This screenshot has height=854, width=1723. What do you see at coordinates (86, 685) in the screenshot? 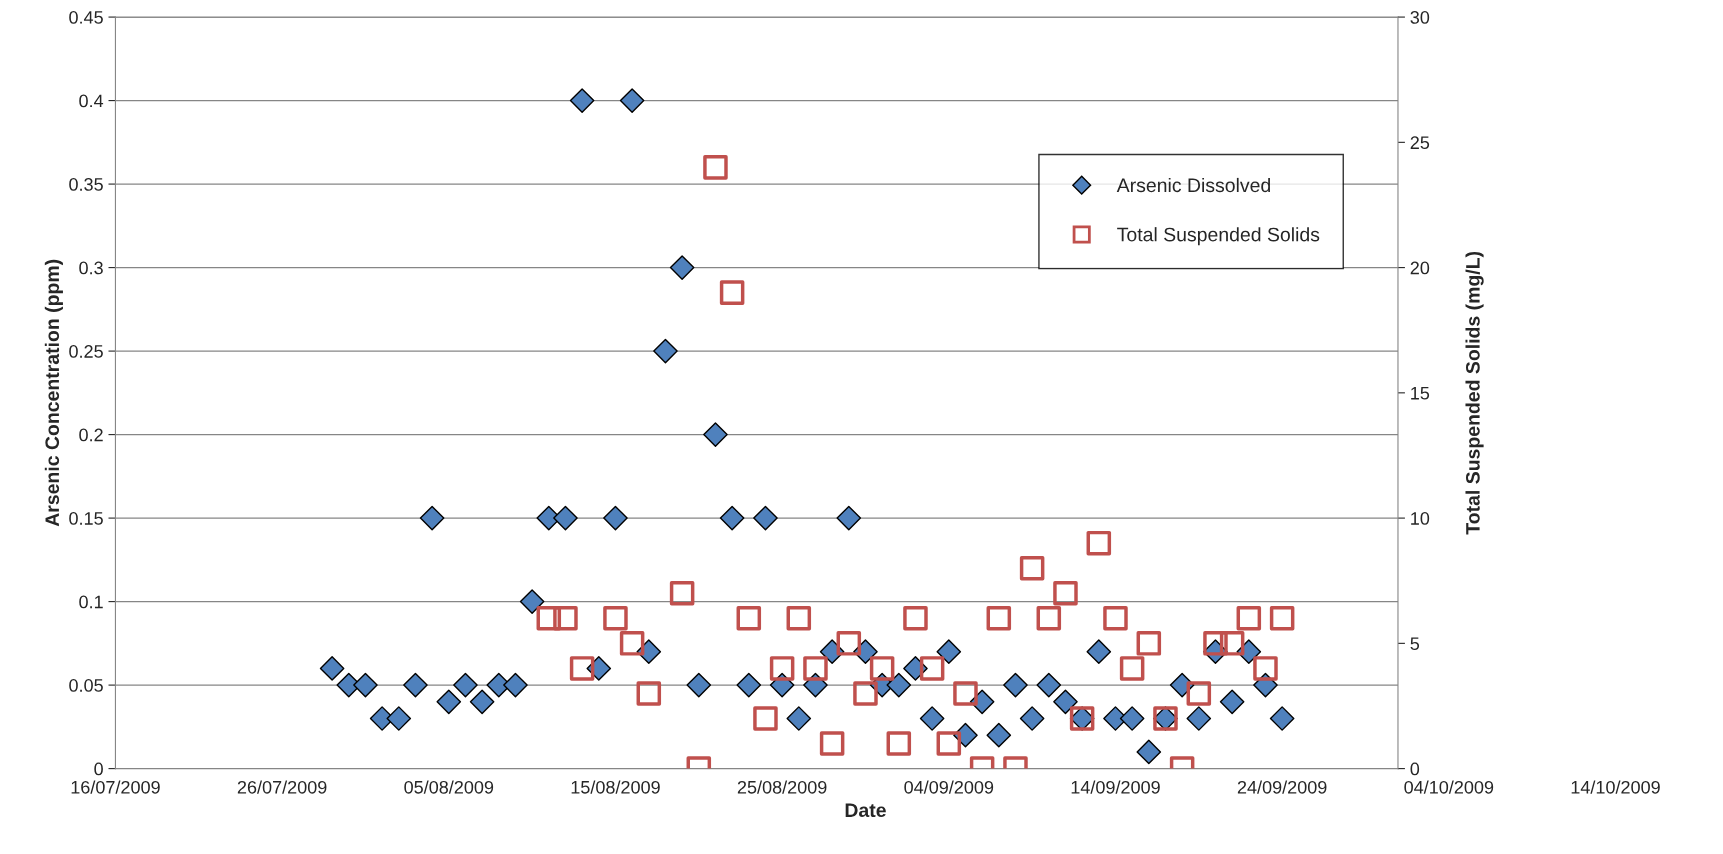
I see `y-tick-label: 0.05` at bounding box center [86, 685].